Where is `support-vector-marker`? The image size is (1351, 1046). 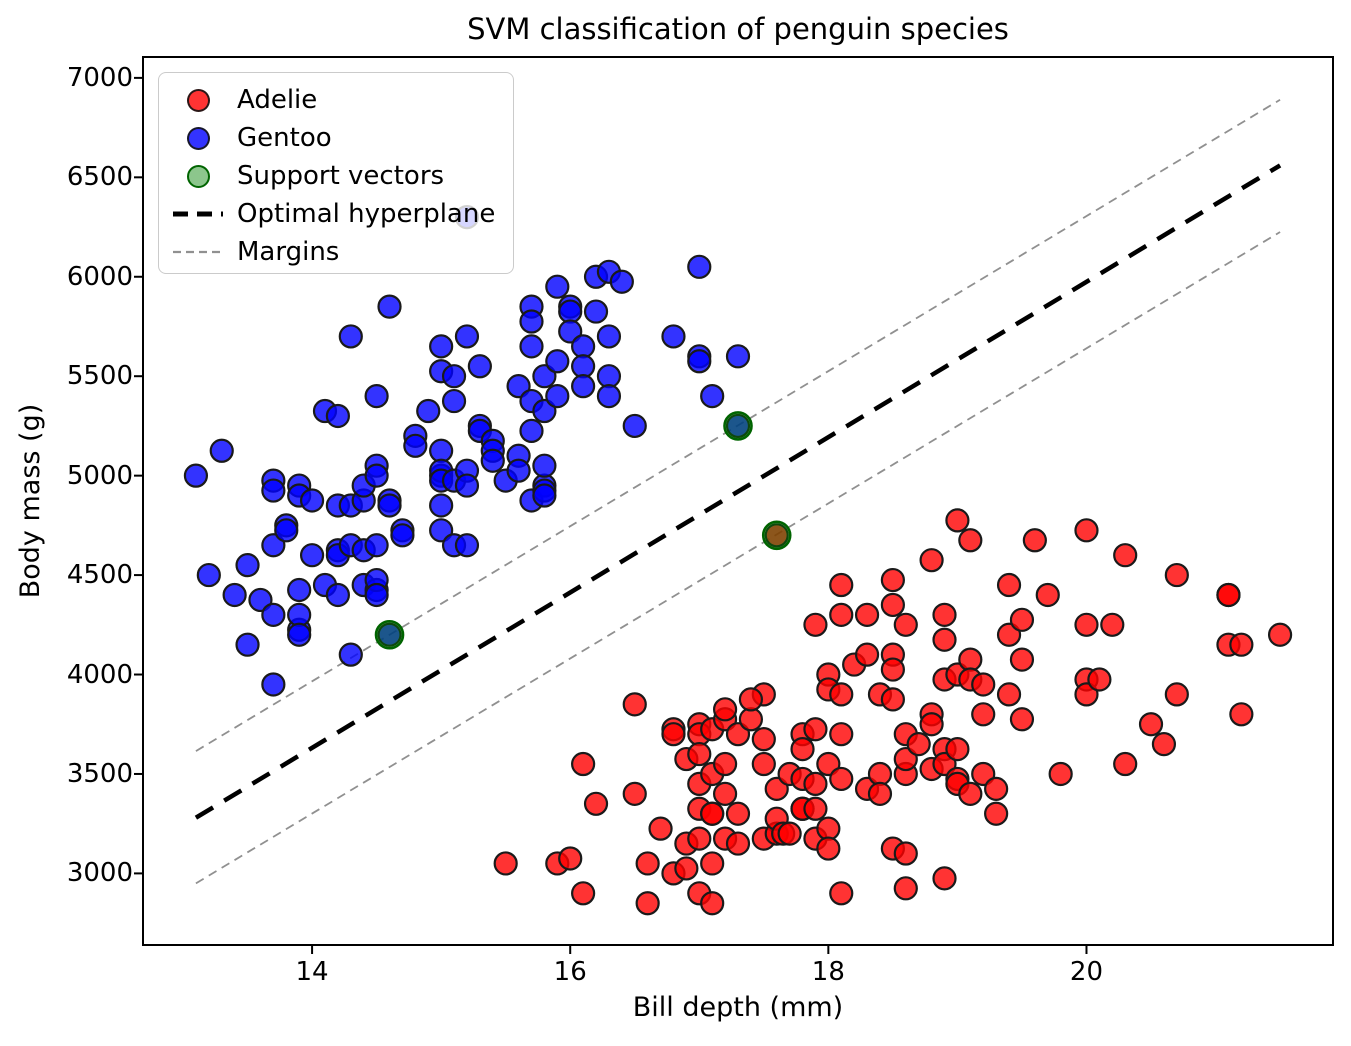 support-vector-marker is located at coordinates (738, 426).